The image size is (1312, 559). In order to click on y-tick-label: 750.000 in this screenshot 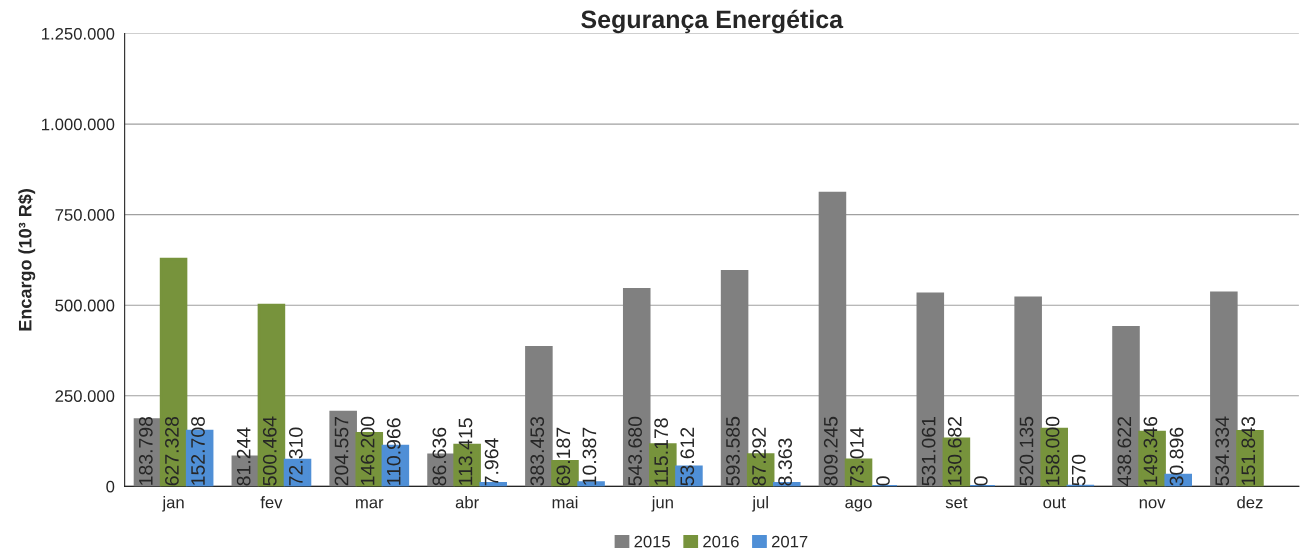, I will do `click(85, 215)`.